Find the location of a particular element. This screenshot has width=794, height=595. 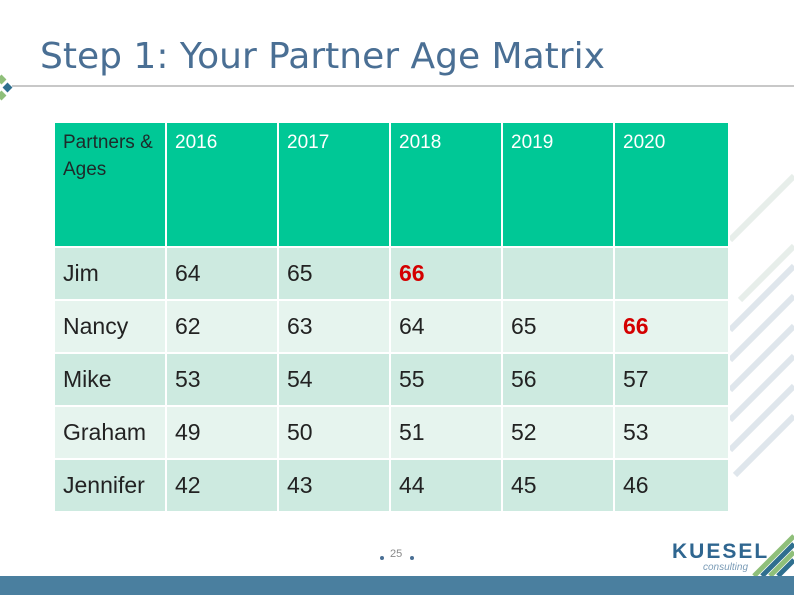

table-row: Jennifer 42 43 44 45 46 is located at coordinates (391, 485).